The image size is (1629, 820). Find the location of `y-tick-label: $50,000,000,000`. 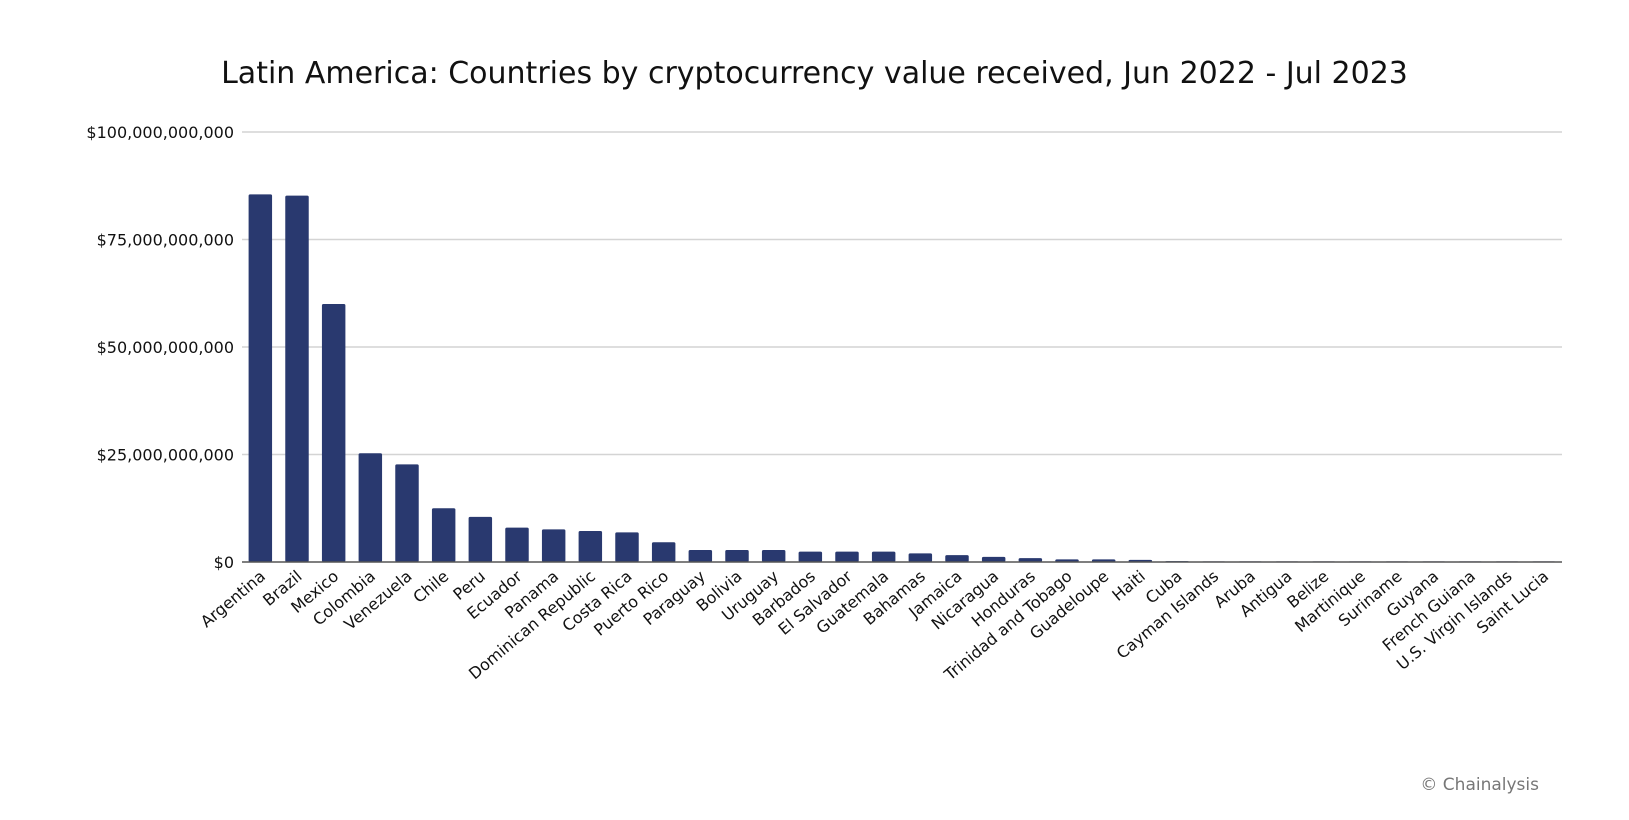

y-tick-label: $50,000,000,000 is located at coordinates (165, 347).